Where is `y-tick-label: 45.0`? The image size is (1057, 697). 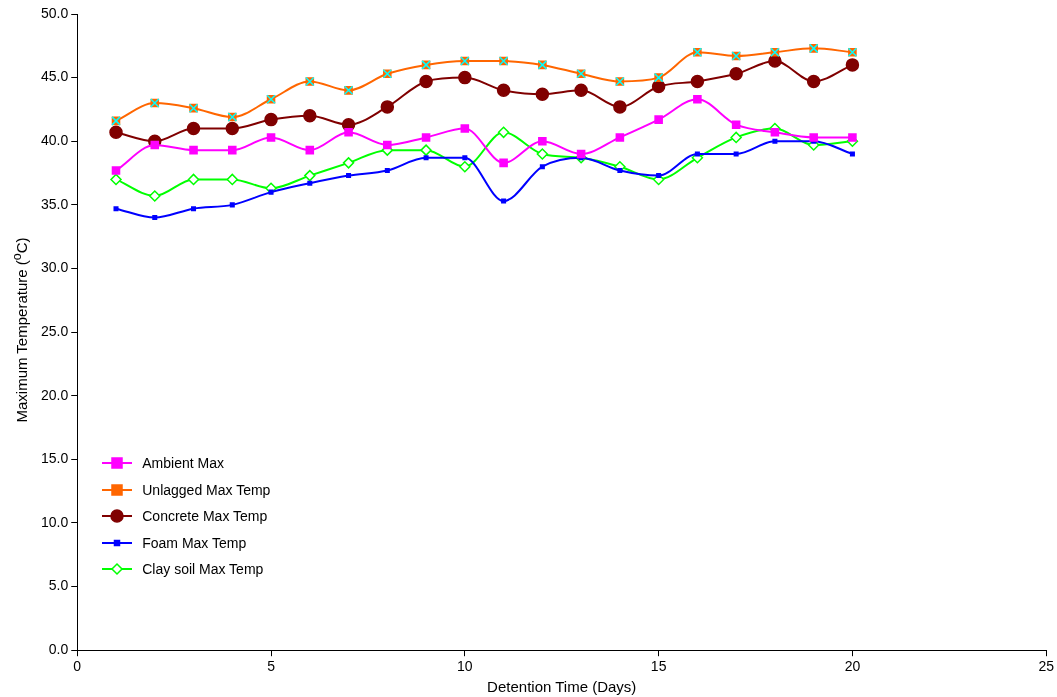
y-tick-label: 45.0 is located at coordinates (55, 76).